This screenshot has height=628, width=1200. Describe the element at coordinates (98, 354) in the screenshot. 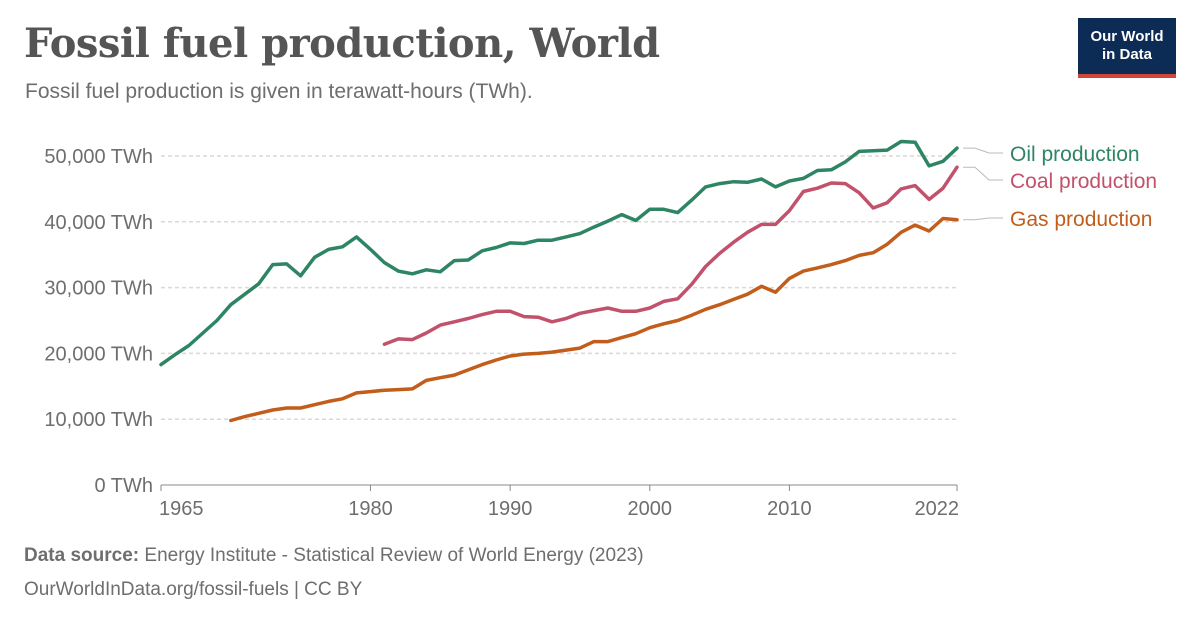

I see `y-tick-label: 20,000 TWh` at that location.